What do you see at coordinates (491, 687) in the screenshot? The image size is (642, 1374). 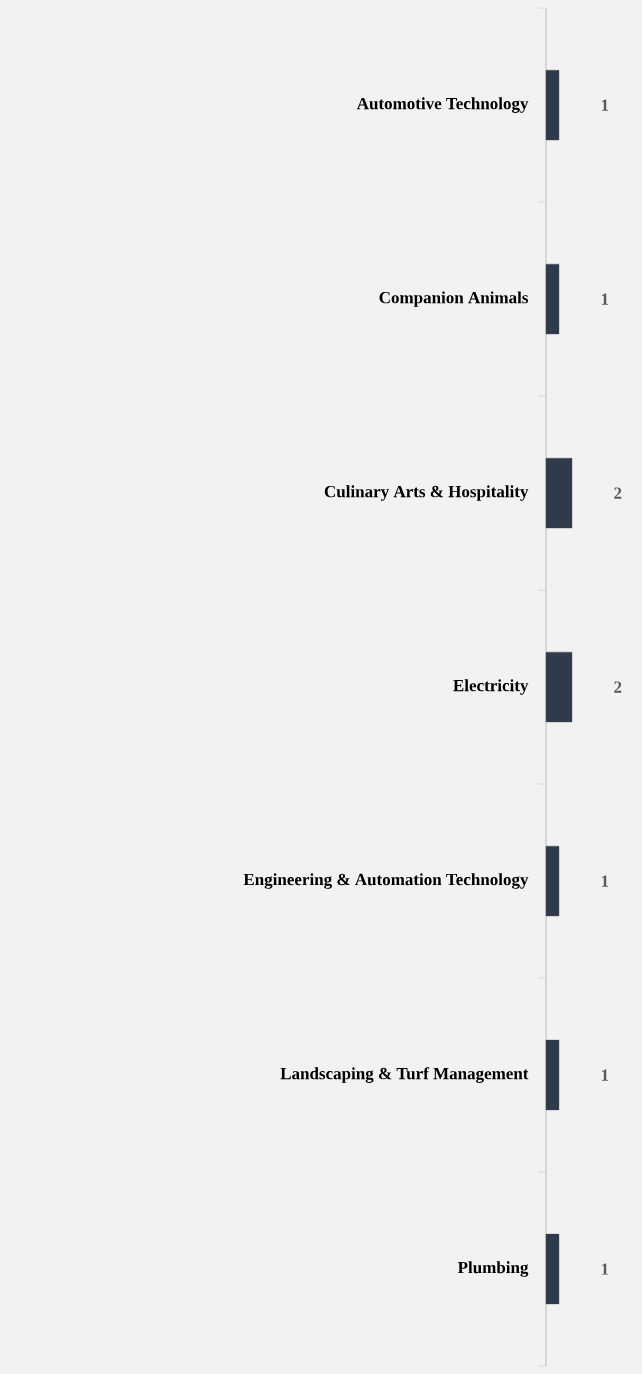 I see `y-tick-label: Electricity` at bounding box center [491, 687].